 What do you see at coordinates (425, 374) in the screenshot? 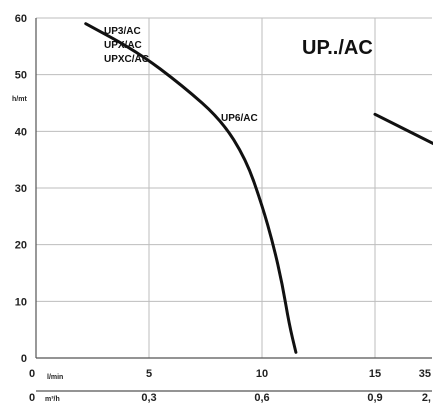
I see `x-tick-label: 35` at bounding box center [425, 374].